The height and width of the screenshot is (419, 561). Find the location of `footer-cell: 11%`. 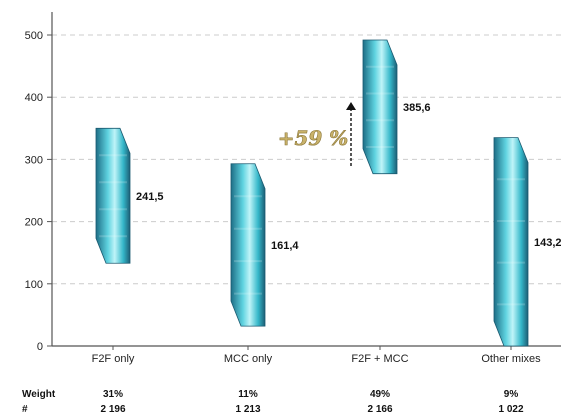

footer-cell: 11% is located at coordinates (248, 394).